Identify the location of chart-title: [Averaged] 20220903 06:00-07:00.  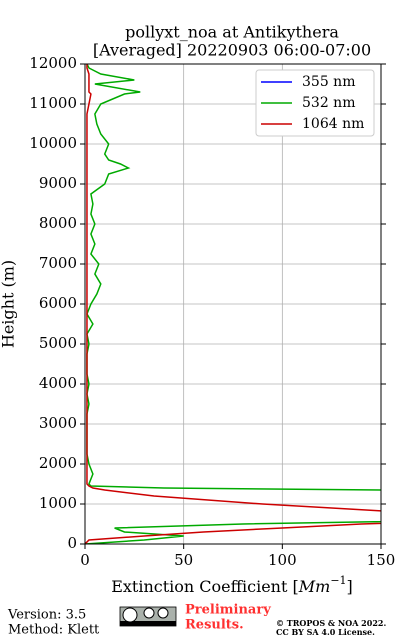
(232, 50).